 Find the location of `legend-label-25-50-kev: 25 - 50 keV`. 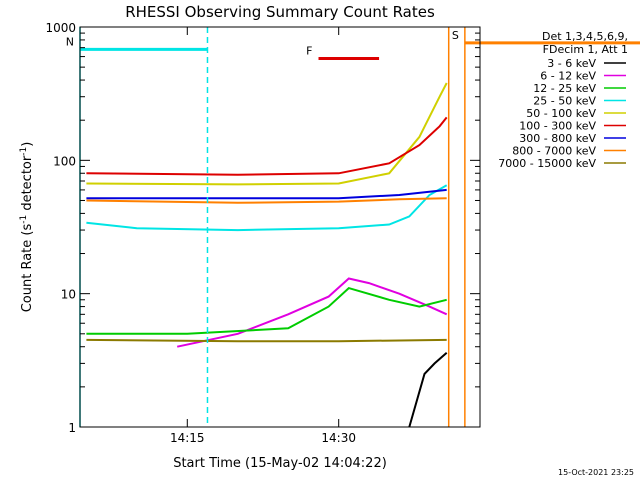

legend-label-25-50-kev: 25 - 50 keV is located at coordinates (564, 101).